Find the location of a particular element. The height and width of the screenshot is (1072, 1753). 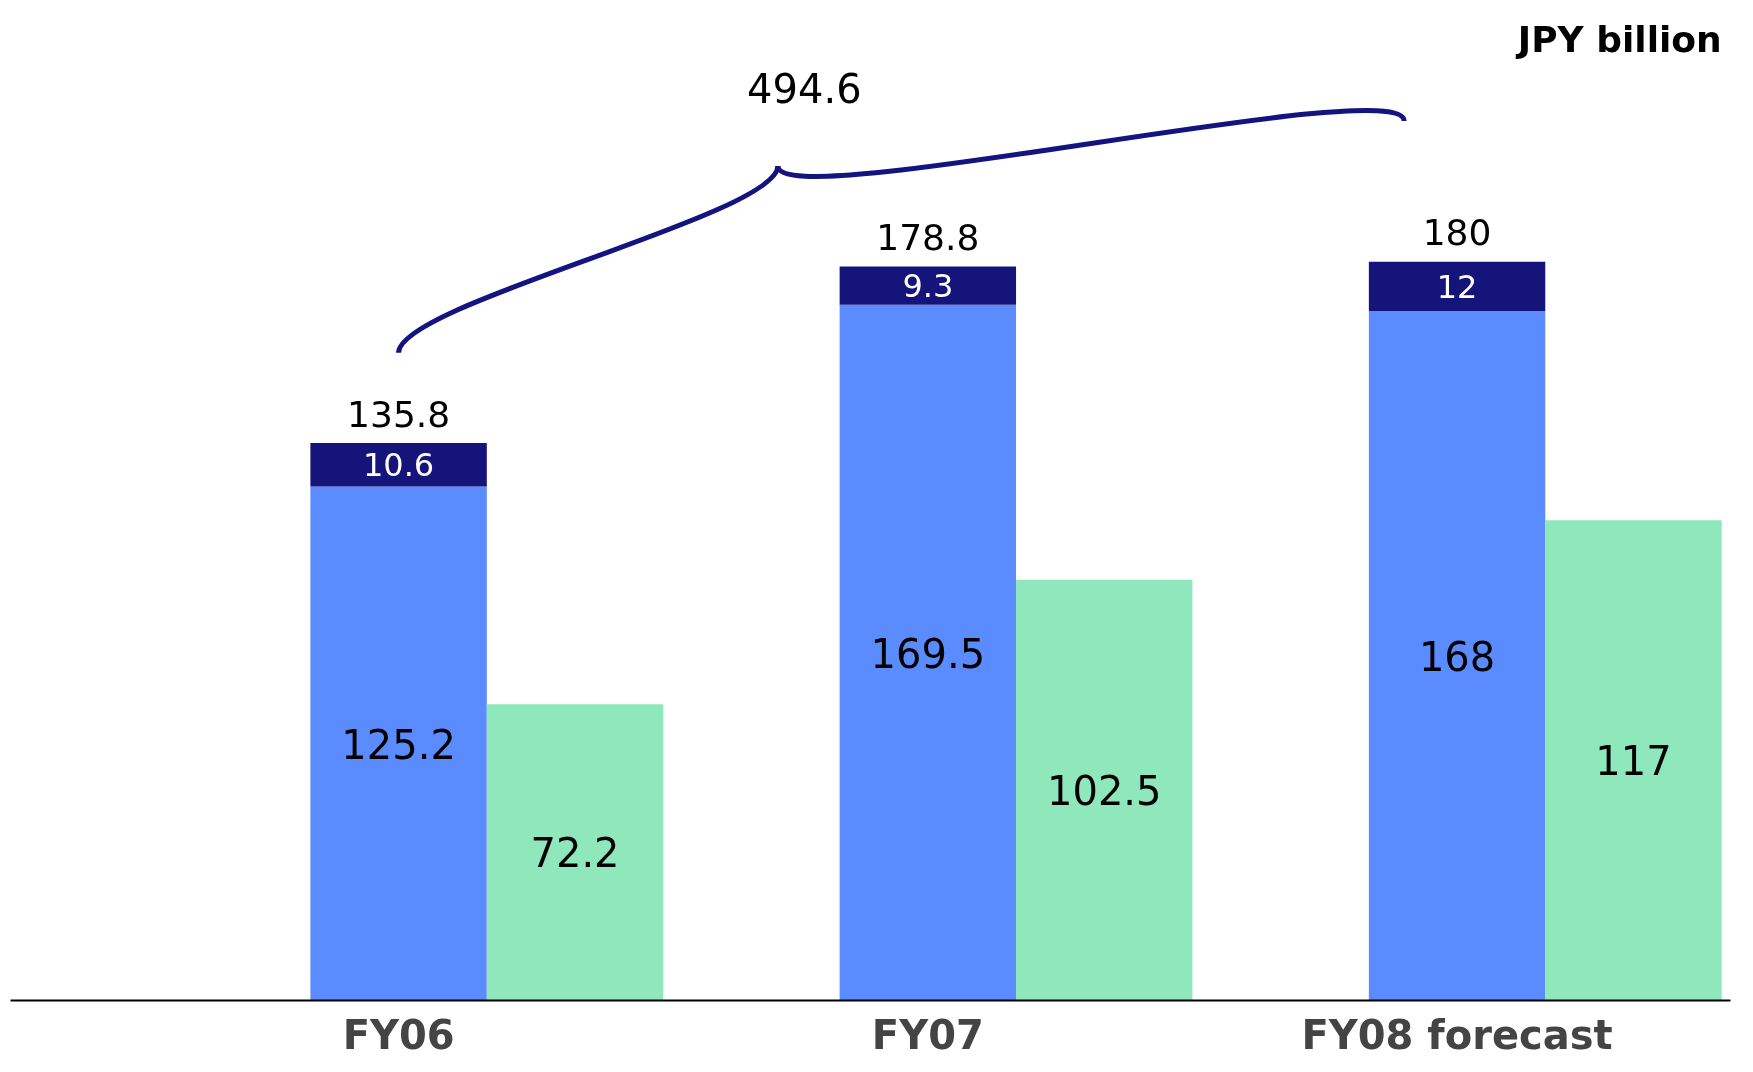

data-label: 10.6 is located at coordinates (398, 465).